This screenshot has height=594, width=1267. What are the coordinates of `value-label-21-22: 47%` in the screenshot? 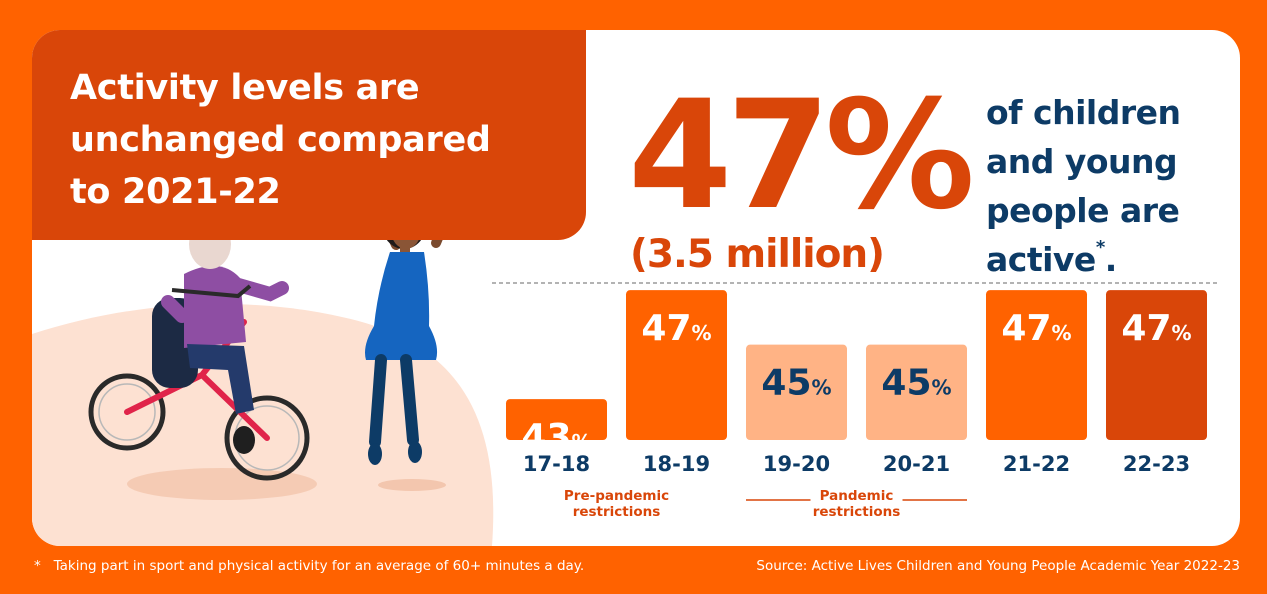 It's located at (1036, 328).